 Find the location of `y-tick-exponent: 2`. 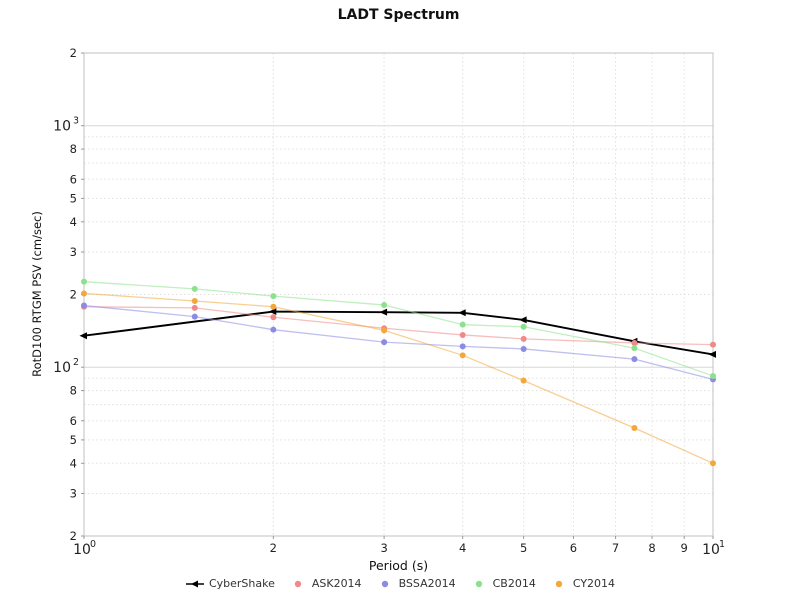

y-tick-exponent: 2 is located at coordinates (76, 362).